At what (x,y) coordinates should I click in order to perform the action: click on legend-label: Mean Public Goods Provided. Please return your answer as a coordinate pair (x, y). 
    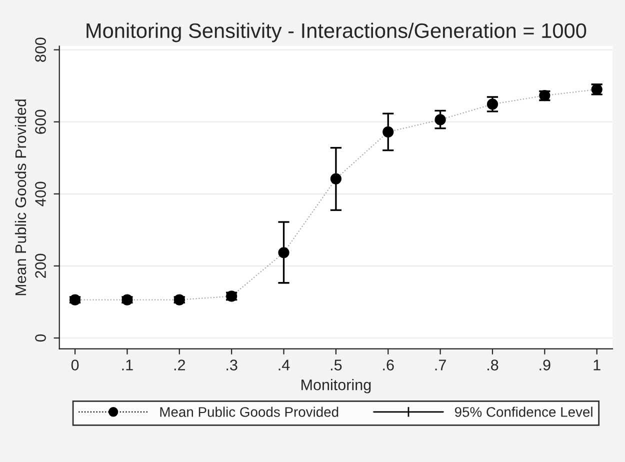
    Looking at the image, I should click on (249, 411).